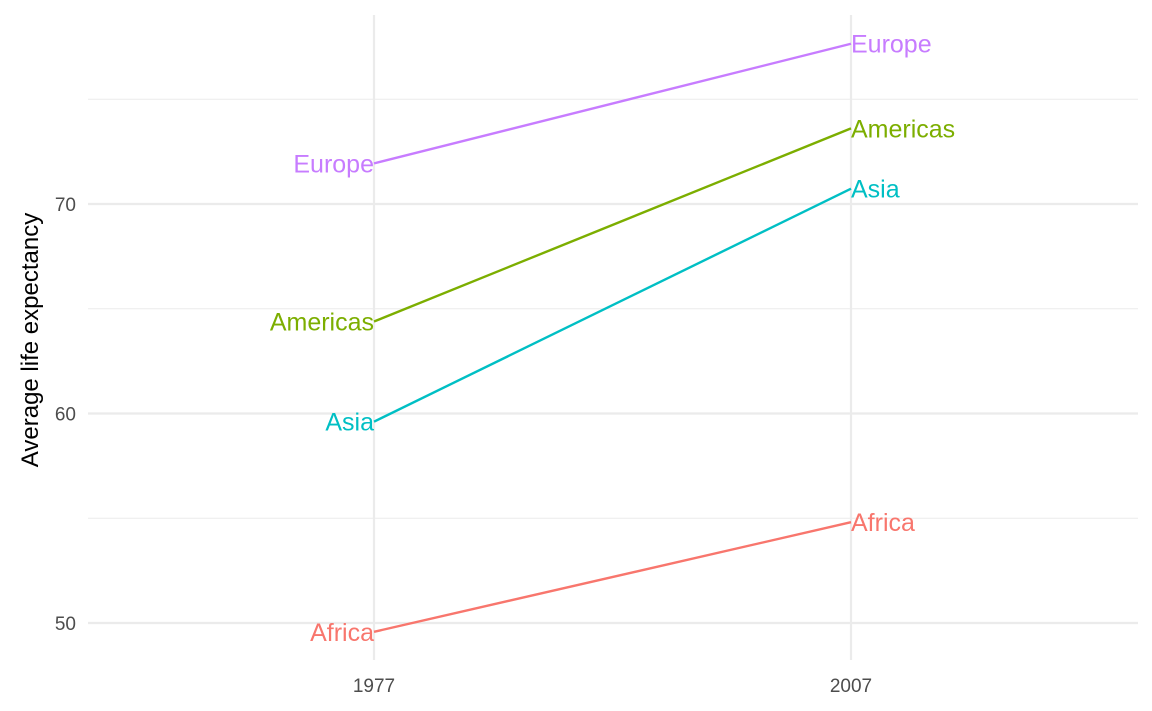 This screenshot has height=711, width=1152. What do you see at coordinates (875, 190) in the screenshot?
I see `label-end-asia: Asia` at bounding box center [875, 190].